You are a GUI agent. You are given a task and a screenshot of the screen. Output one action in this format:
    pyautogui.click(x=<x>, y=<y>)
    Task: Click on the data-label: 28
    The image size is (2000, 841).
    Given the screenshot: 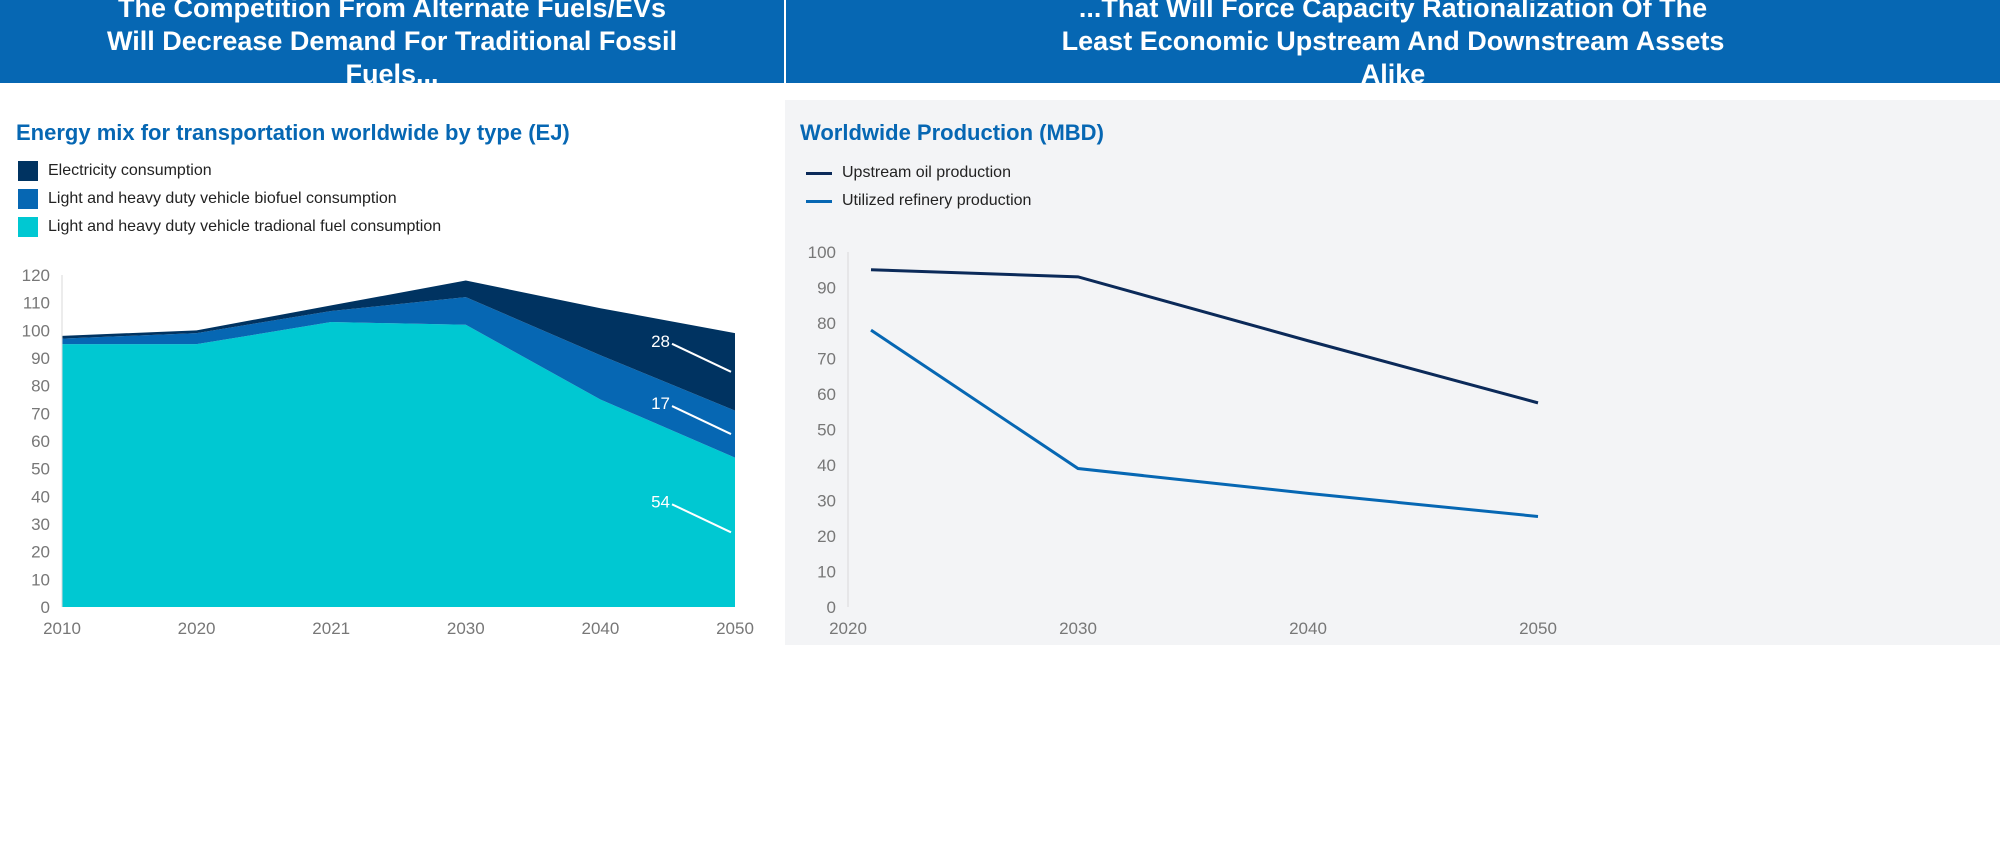 What is the action you would take?
    pyautogui.click(x=660, y=341)
    